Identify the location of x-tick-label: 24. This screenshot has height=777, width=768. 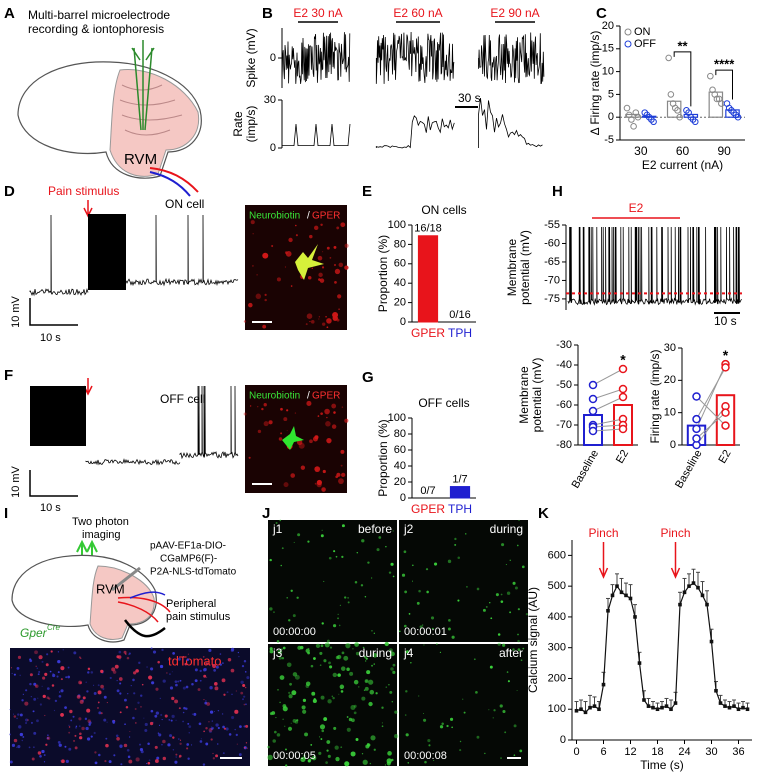
(684, 752).